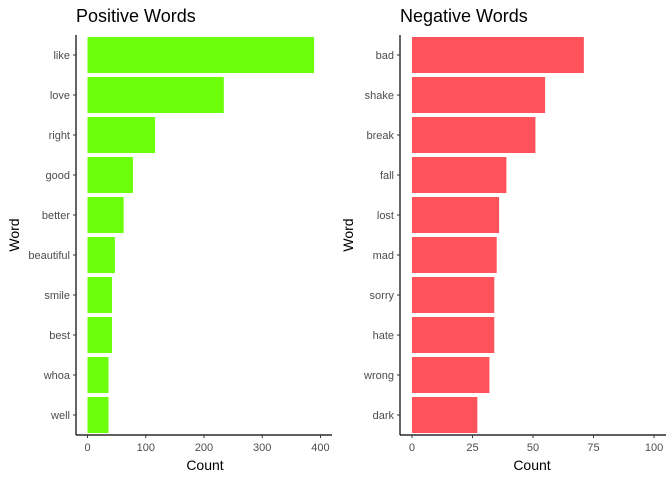 The image size is (672, 480). What do you see at coordinates (464, 16) in the screenshot?
I see `negative-chart-title: Negative Words` at bounding box center [464, 16].